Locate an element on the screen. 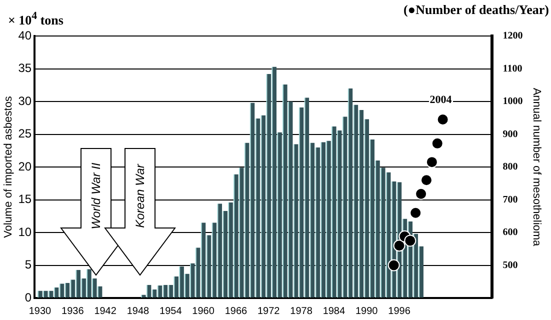 The height and width of the screenshot is (320, 551). y-tick-label: 40 is located at coordinates (25, 35).